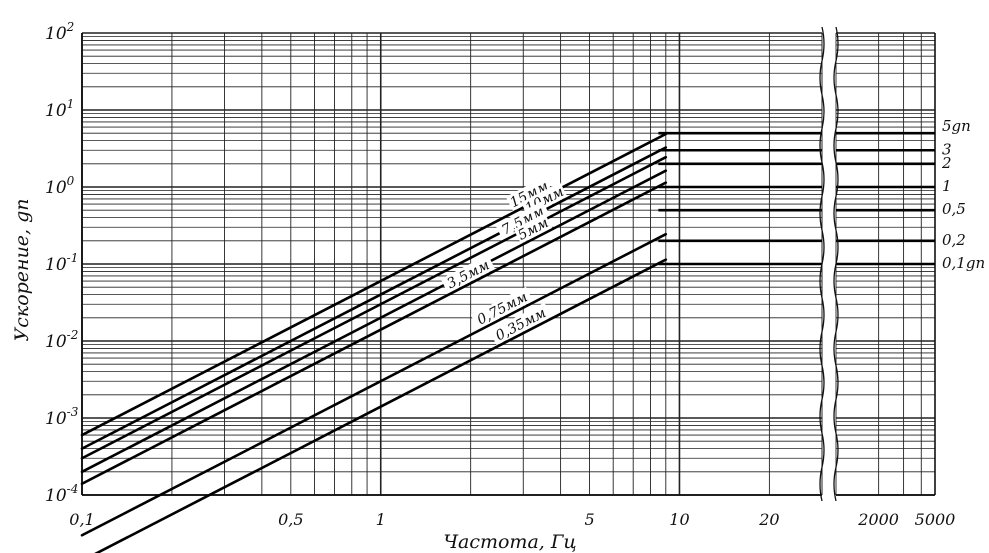 The height and width of the screenshot is (553, 989). I want to click on axis-break, so click(829, 264).